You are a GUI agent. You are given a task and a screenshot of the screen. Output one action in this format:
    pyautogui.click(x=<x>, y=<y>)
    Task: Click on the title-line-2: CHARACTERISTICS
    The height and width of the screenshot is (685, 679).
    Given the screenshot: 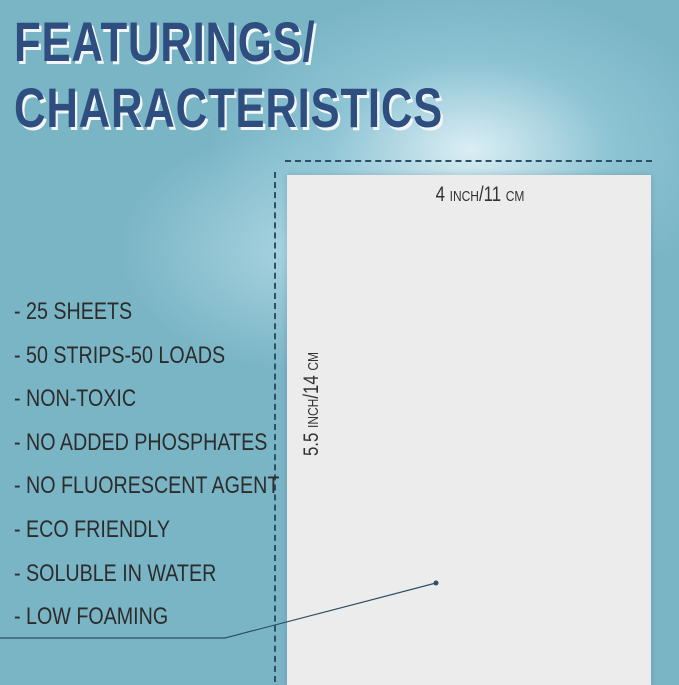 What is the action you would take?
    pyautogui.click(x=229, y=107)
    